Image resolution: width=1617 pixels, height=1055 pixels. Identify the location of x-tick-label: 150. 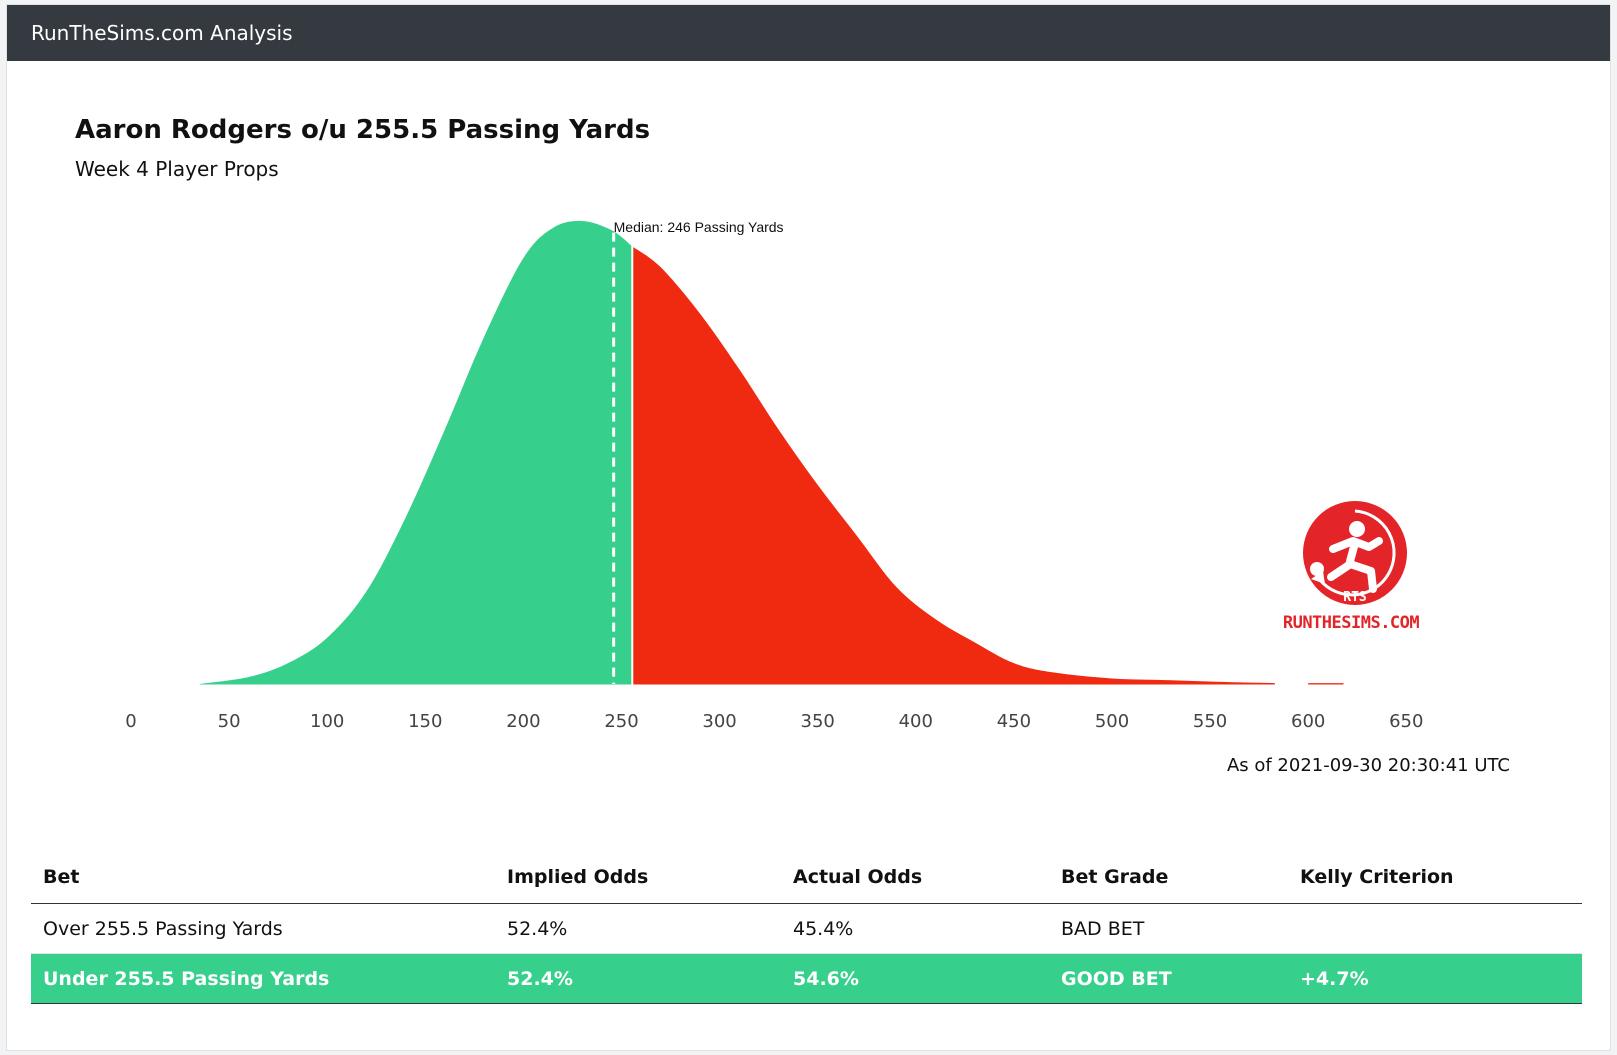
(425, 721).